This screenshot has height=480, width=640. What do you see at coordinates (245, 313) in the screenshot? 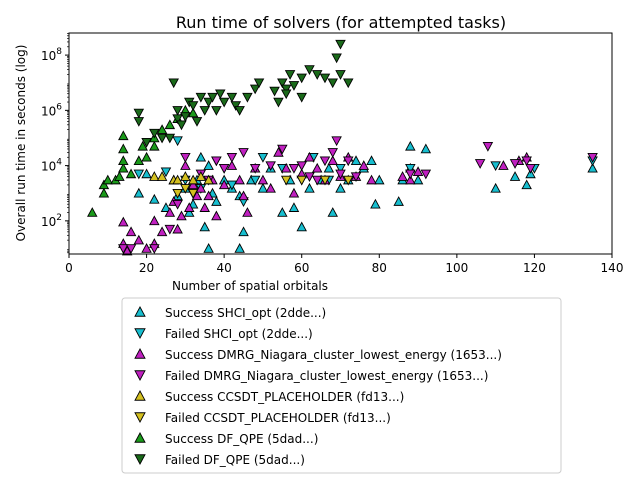
I see `legend-label: Success SHCI_opt (2dde...)` at bounding box center [245, 313].